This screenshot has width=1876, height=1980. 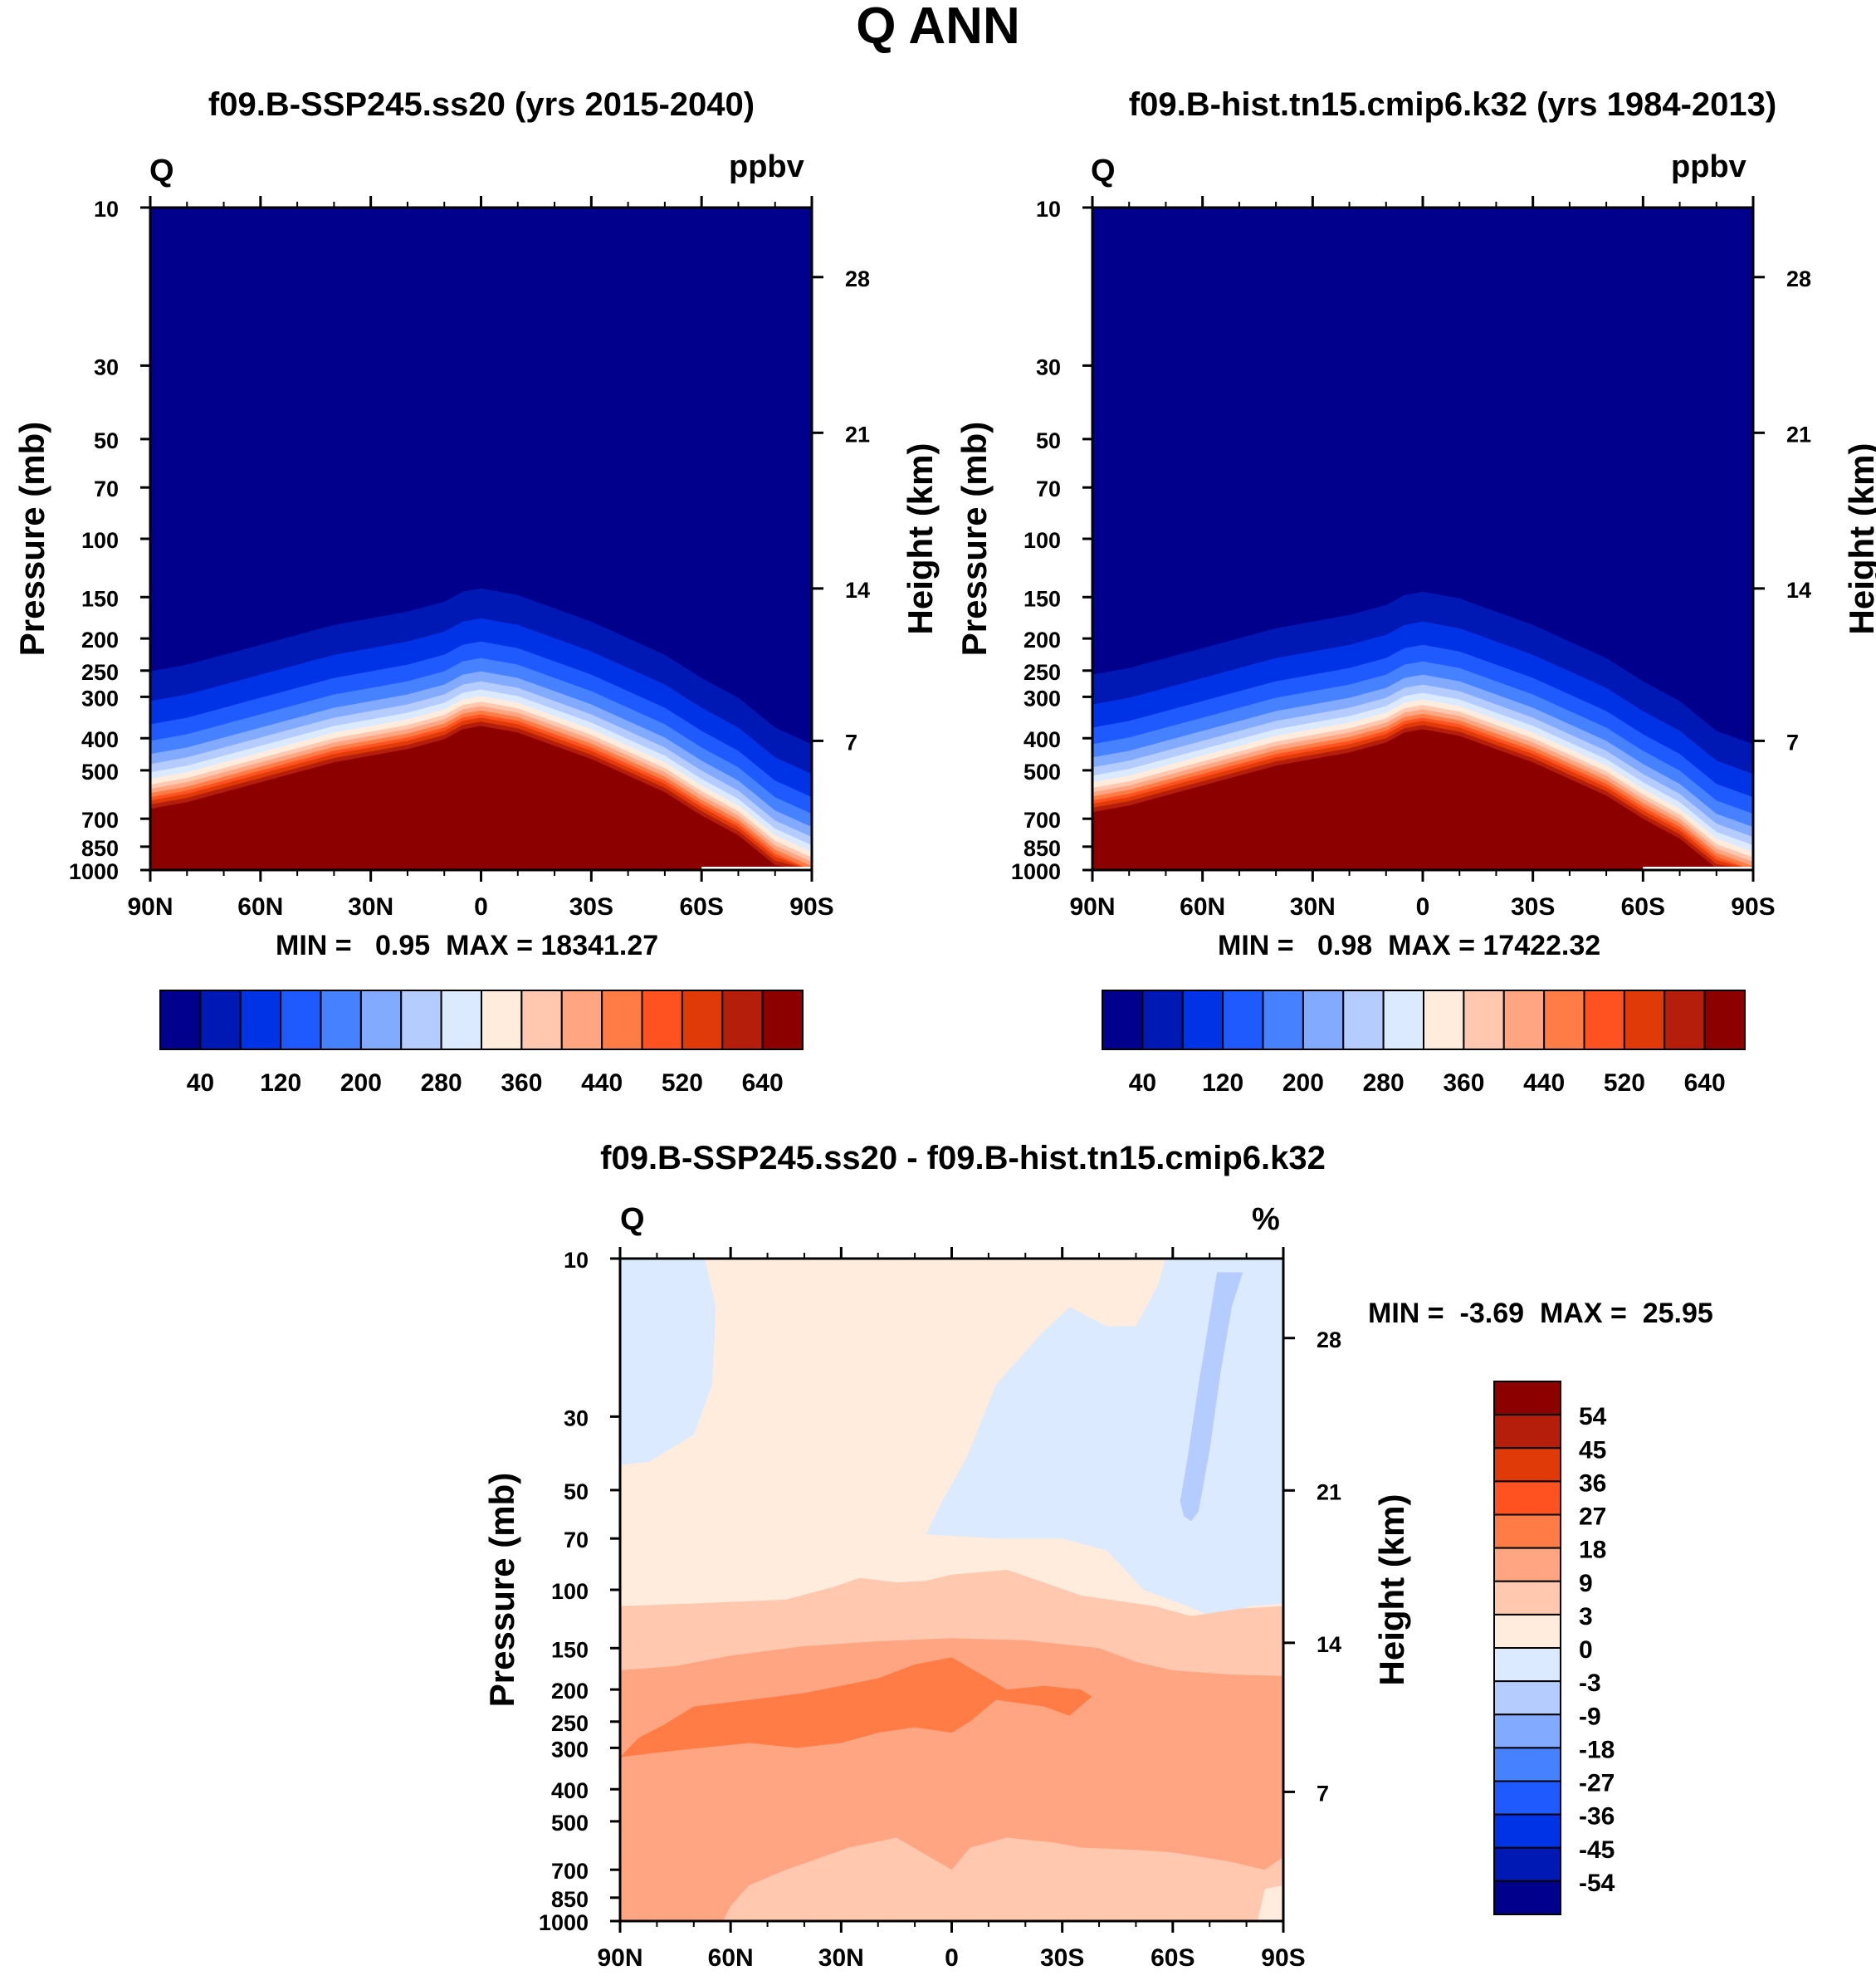 I want to click on diff-surface-patch, so click(x=1270, y=1903).